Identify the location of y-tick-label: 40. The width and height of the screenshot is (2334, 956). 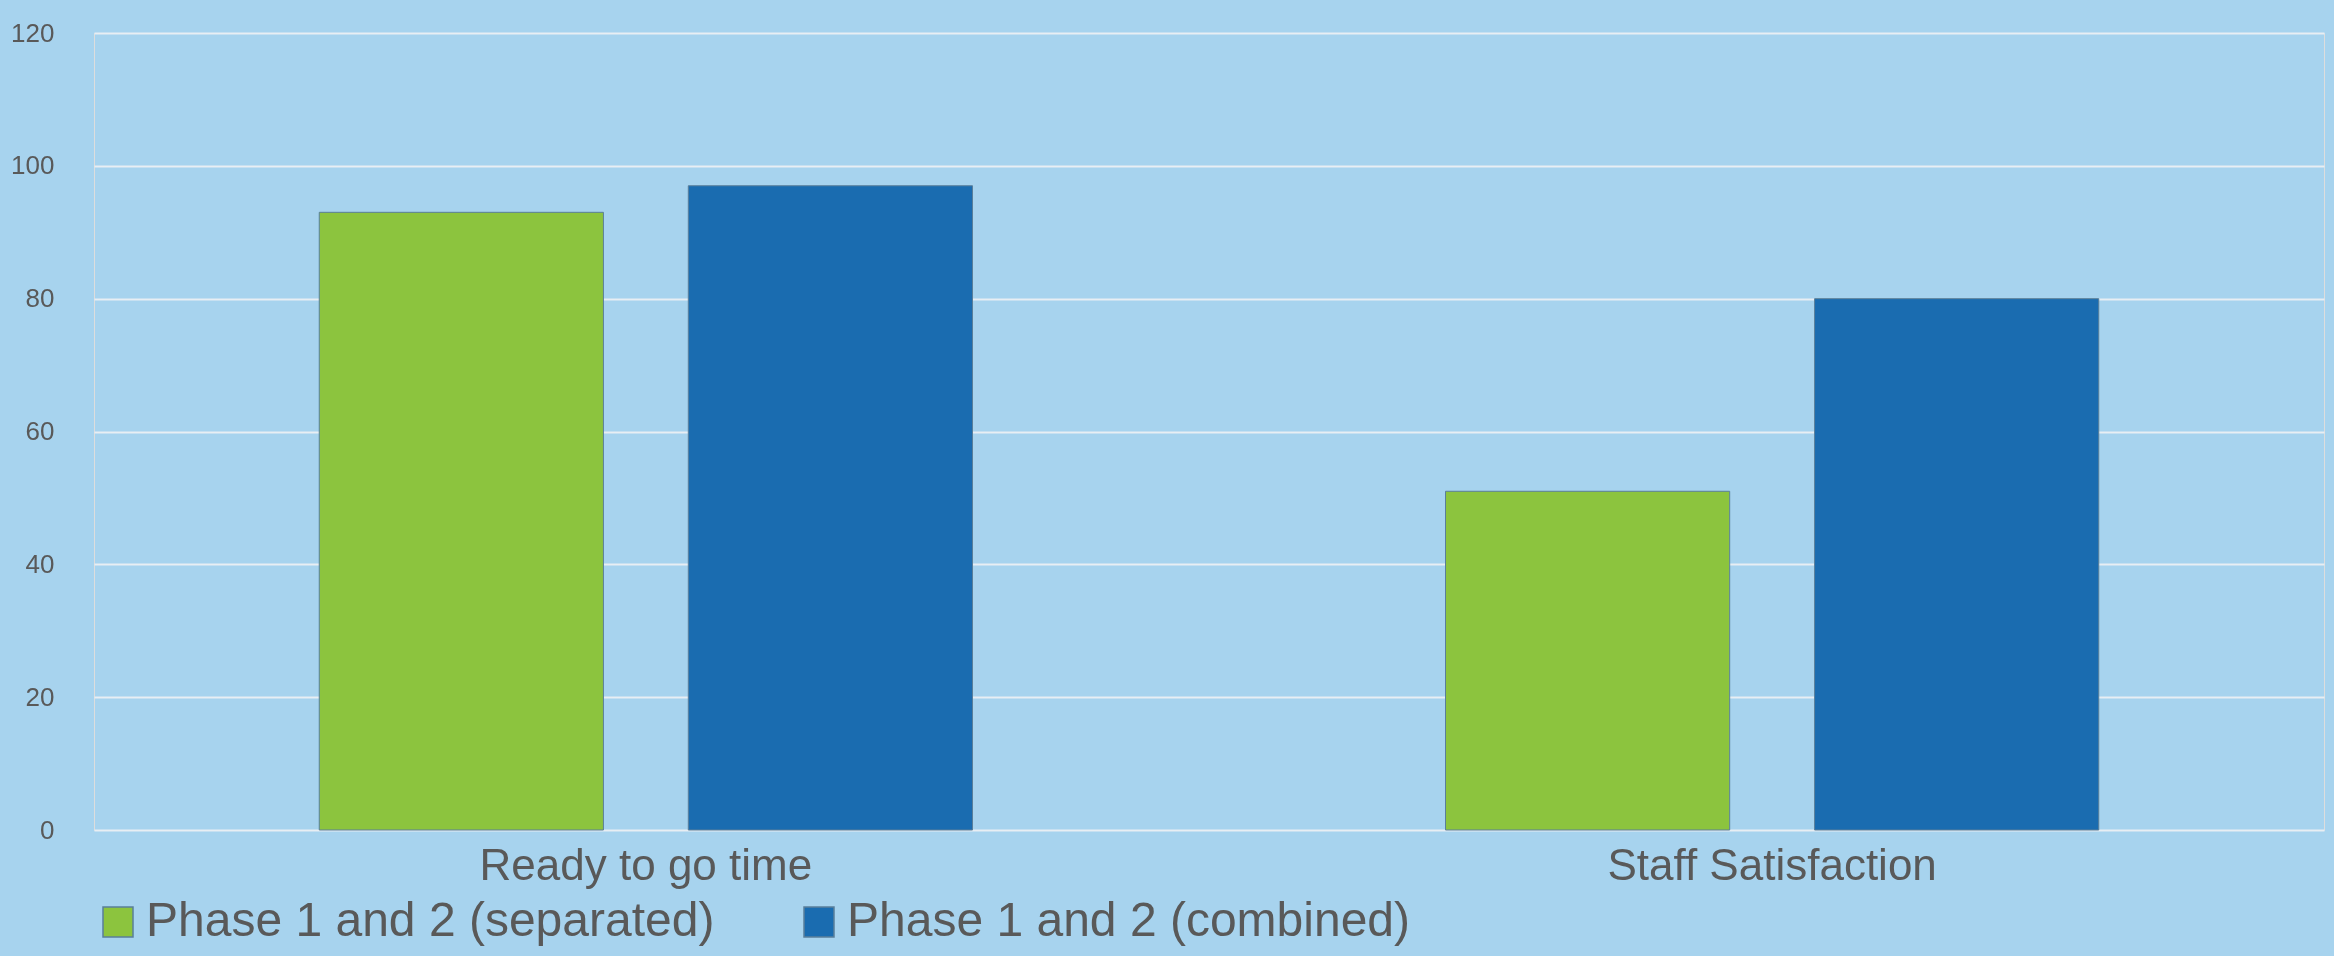
(40, 563).